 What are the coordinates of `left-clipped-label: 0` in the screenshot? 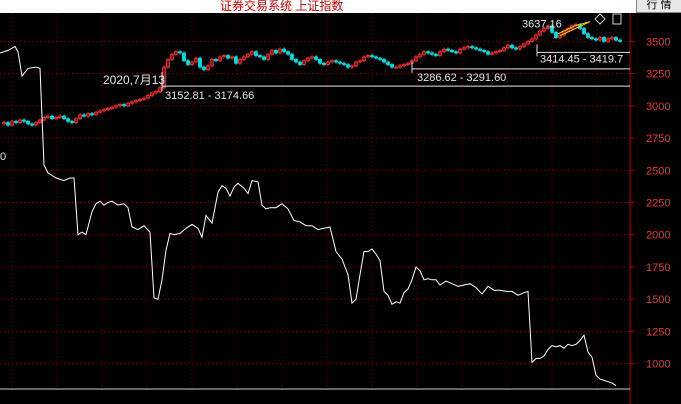 It's located at (3, 157).